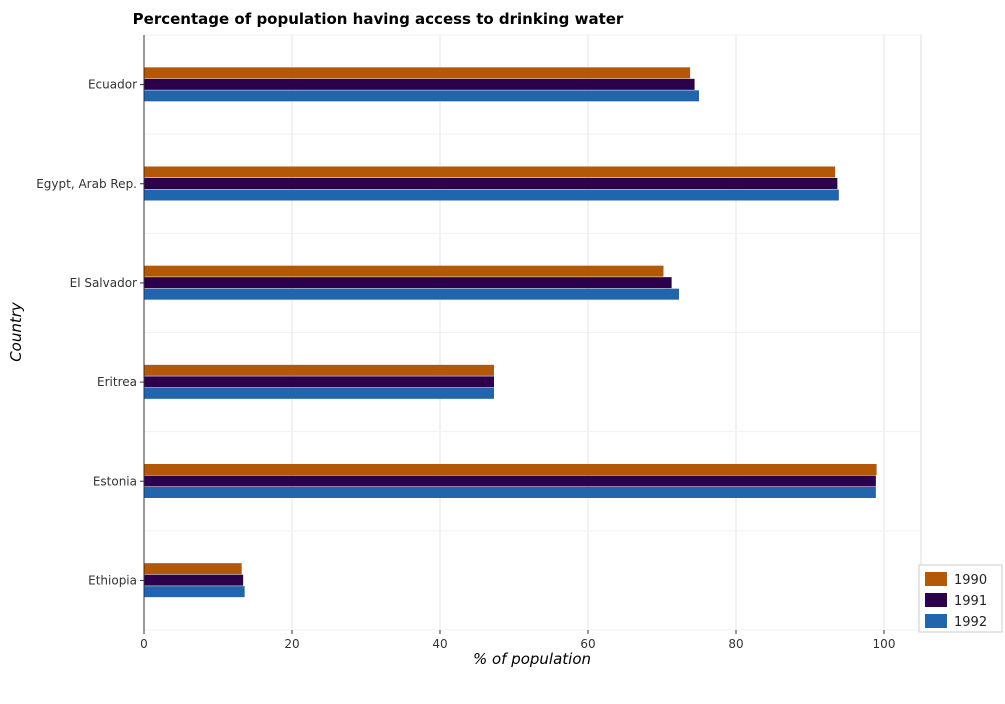 The height and width of the screenshot is (704, 1005). I want to click on x-axis-label: % of population, so click(532, 659).